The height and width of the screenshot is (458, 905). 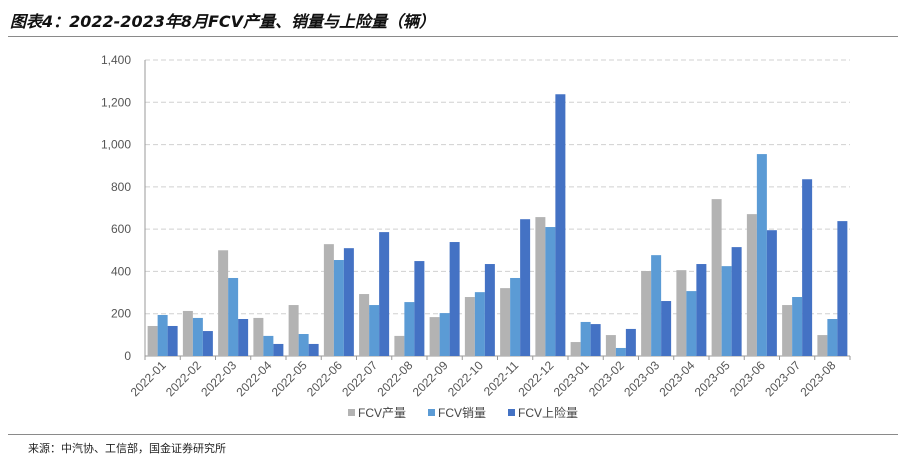 What do you see at coordinates (187, 333) in the screenshot?
I see `bar-FCV产量-2022-02` at bounding box center [187, 333].